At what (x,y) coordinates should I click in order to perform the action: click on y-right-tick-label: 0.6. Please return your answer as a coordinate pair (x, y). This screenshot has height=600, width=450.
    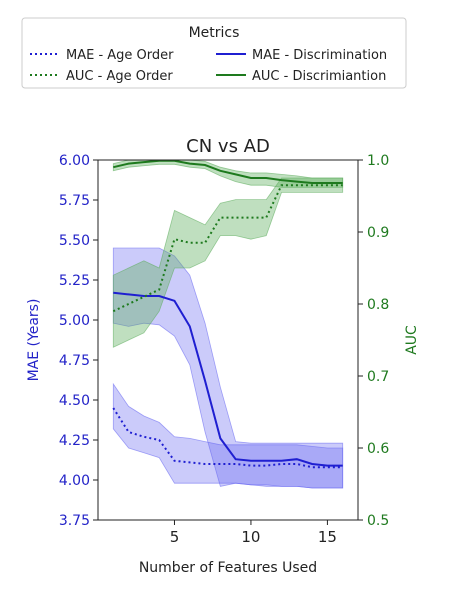
    Looking at the image, I should click on (378, 449).